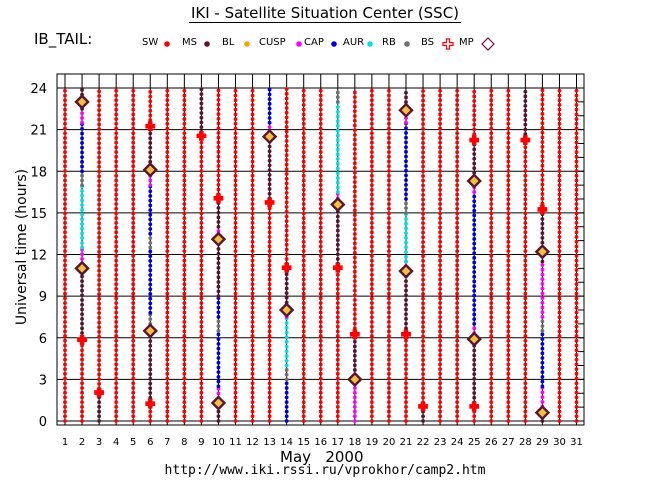 Image resolution: width=650 pixels, height=500 pixels. I want to click on legend-marker-bl-icon, so click(247, 44).